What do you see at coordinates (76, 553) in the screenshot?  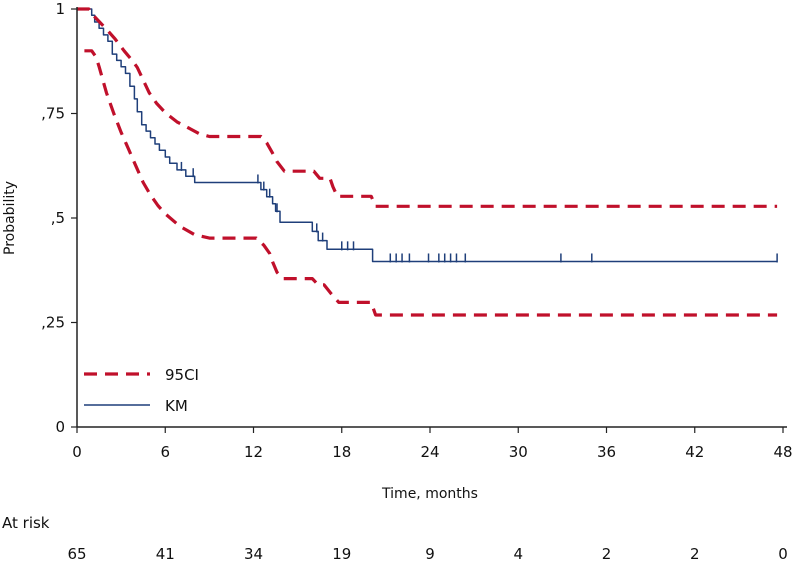 I see `at-risk-count-0: 65` at bounding box center [76, 553].